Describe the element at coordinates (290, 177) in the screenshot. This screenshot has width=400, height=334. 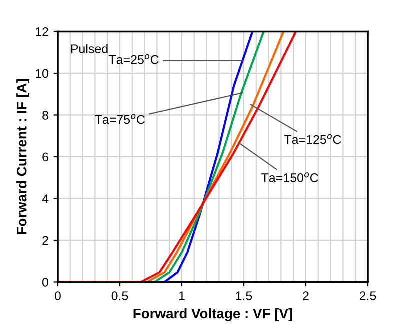
I see `annotation: Ta=150$^{o}$C` at that location.